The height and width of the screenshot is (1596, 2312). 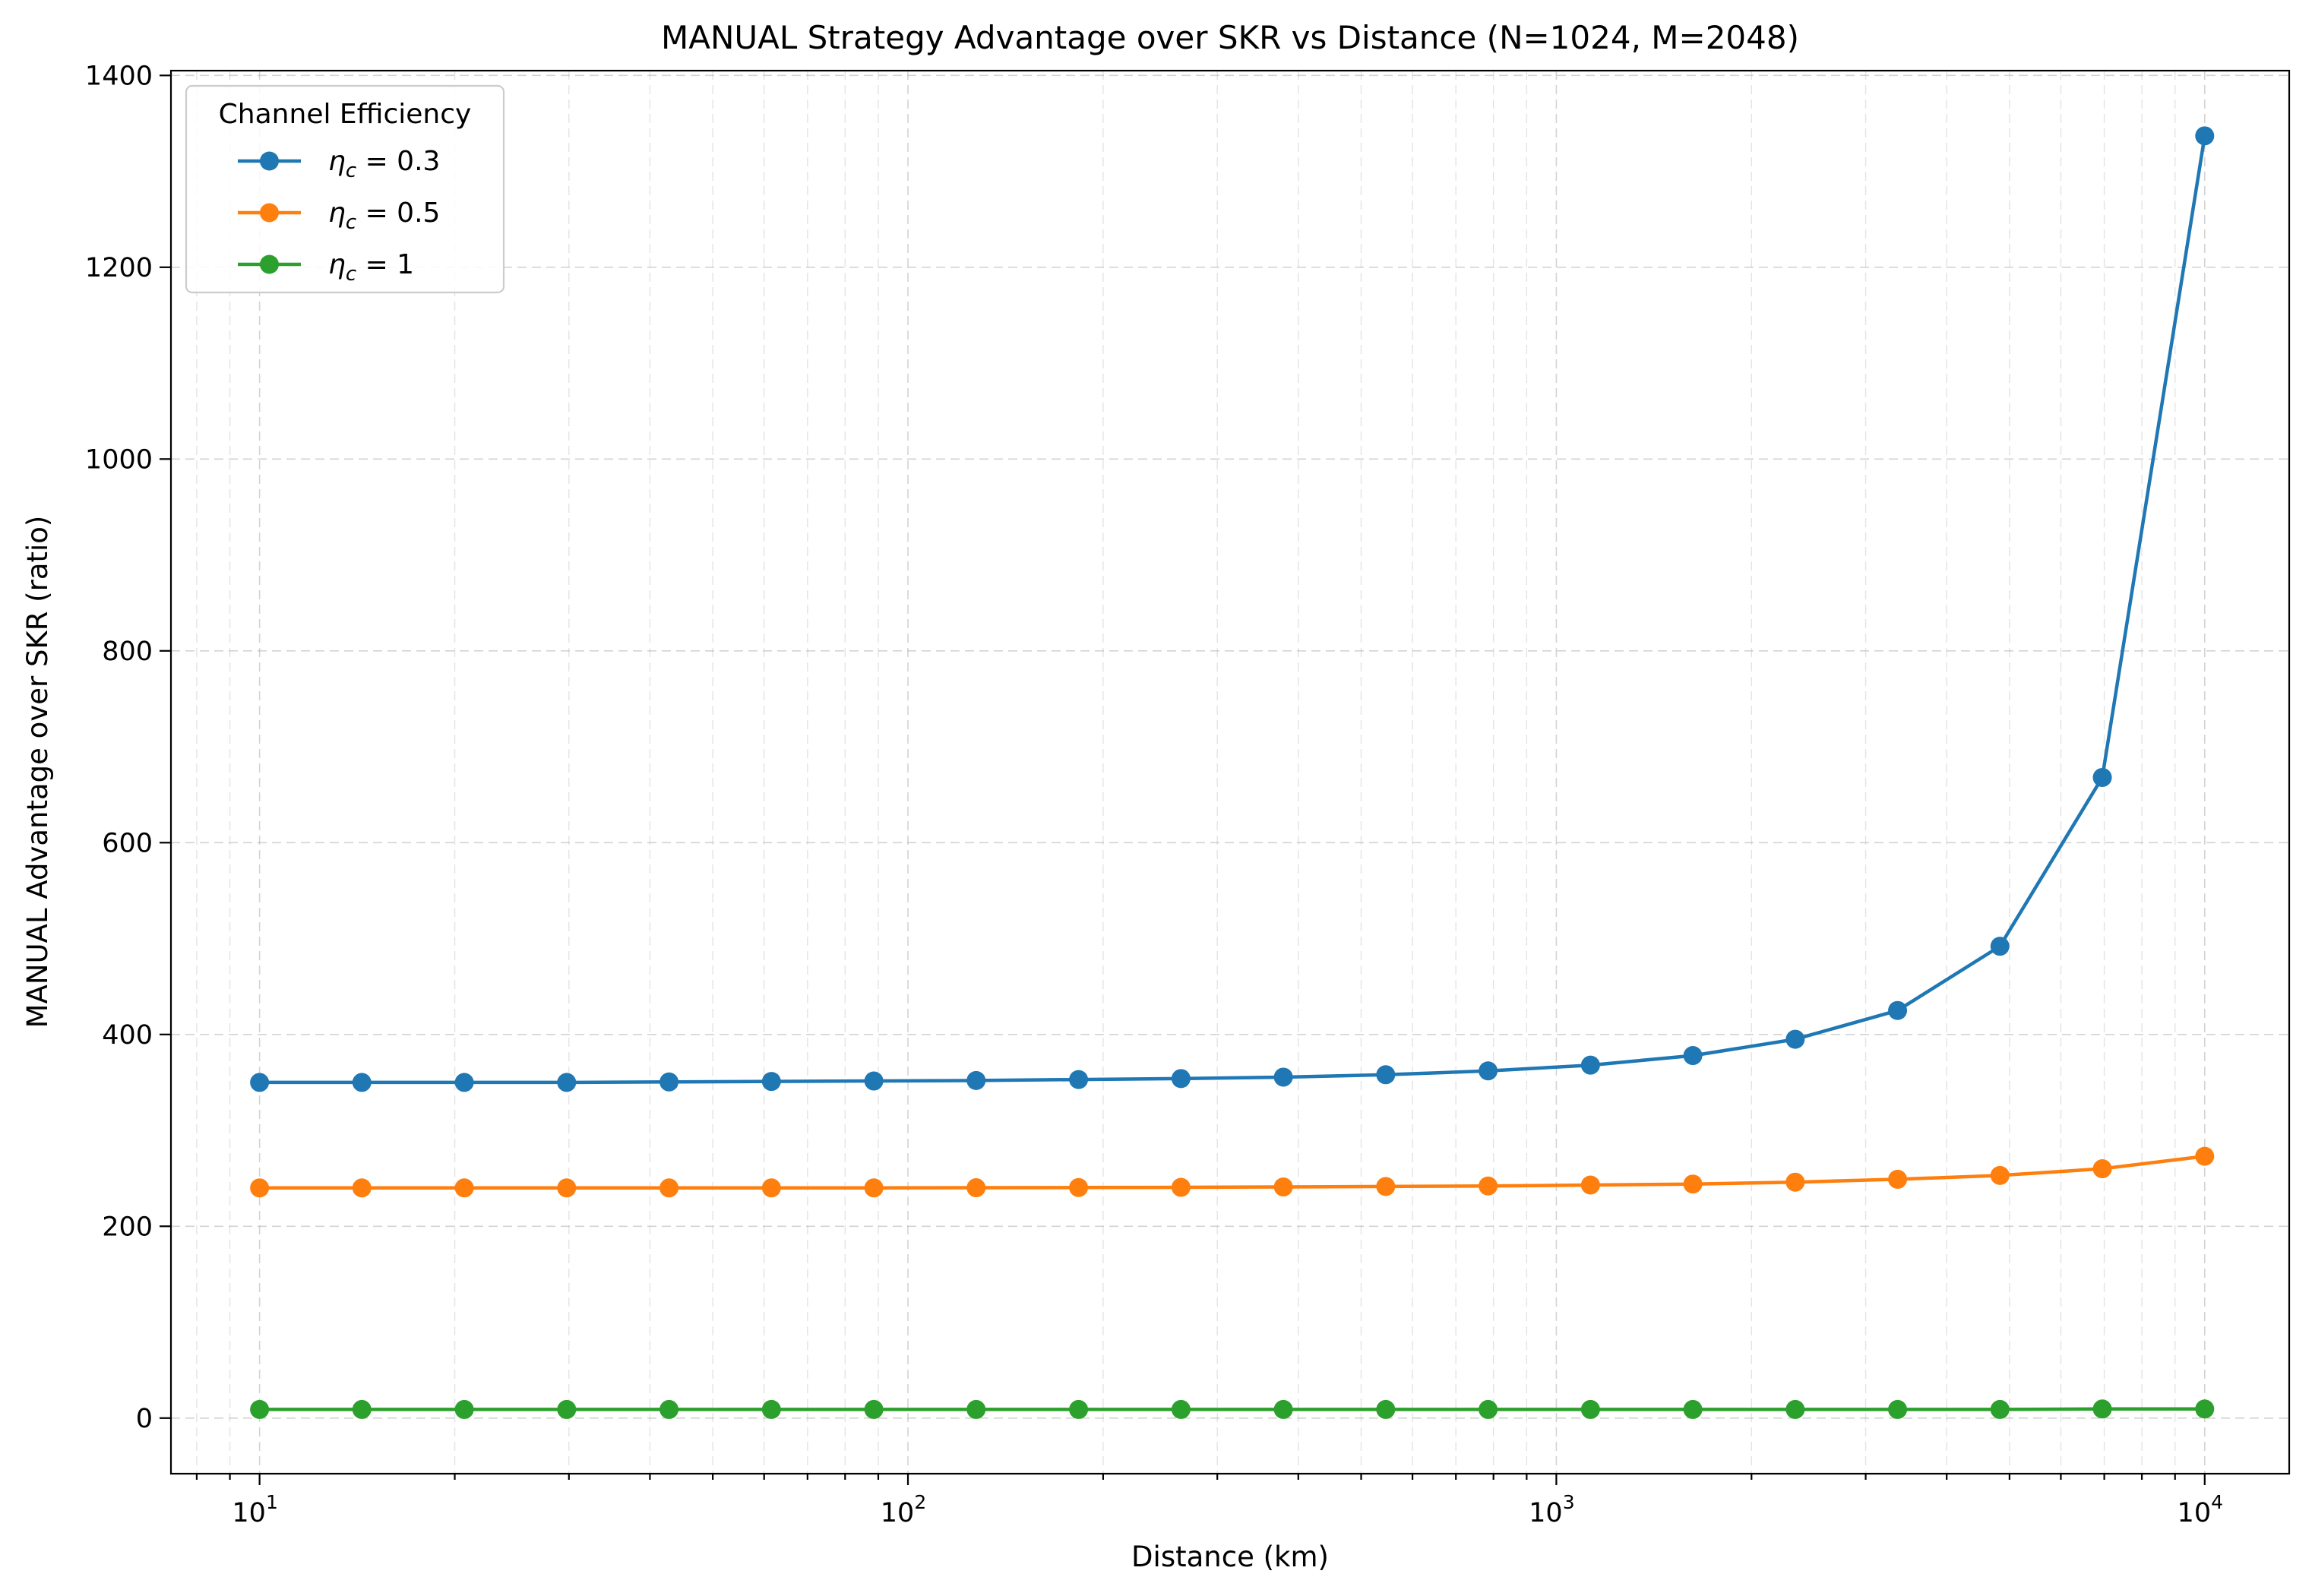 What do you see at coordinates (127, 1227) in the screenshot?
I see `y-tick-label: 200` at bounding box center [127, 1227].